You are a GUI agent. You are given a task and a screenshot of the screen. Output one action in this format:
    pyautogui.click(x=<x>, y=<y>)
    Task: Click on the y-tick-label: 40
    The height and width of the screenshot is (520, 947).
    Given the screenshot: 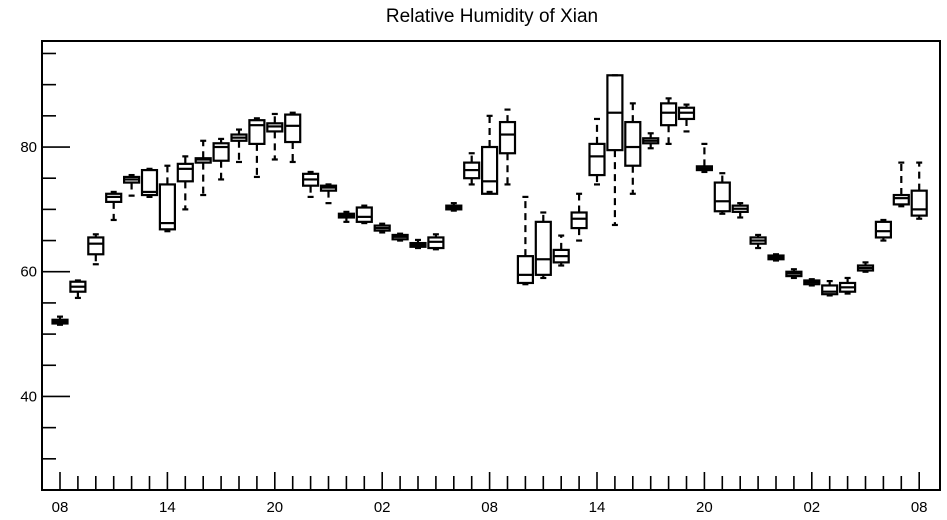 What is the action you would take?
    pyautogui.click(x=28, y=396)
    